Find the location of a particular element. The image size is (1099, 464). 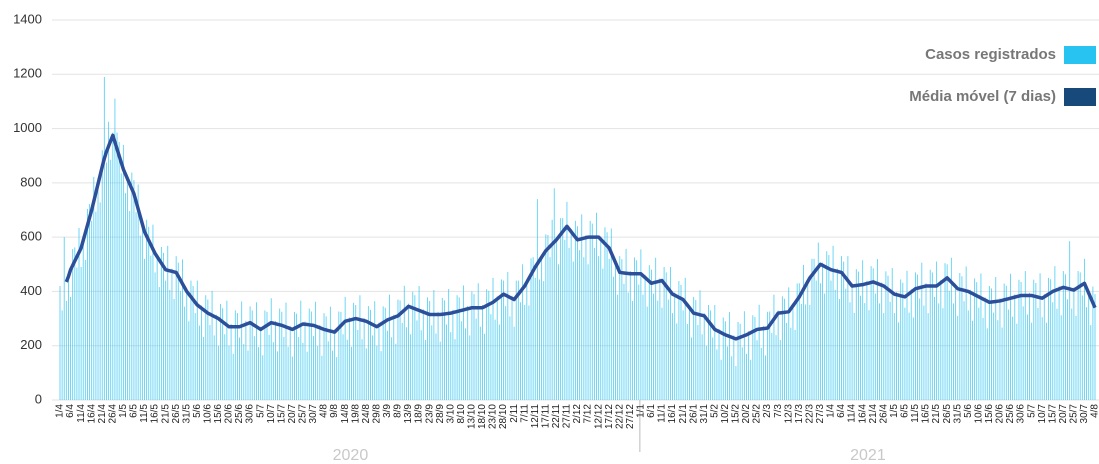

x-tick-label: 16/1 is located at coordinates (672, 414).